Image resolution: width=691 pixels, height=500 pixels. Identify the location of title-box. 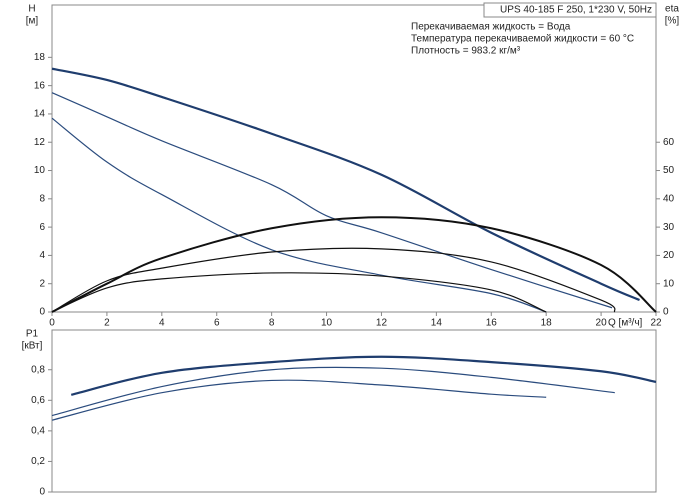
(570, 10).